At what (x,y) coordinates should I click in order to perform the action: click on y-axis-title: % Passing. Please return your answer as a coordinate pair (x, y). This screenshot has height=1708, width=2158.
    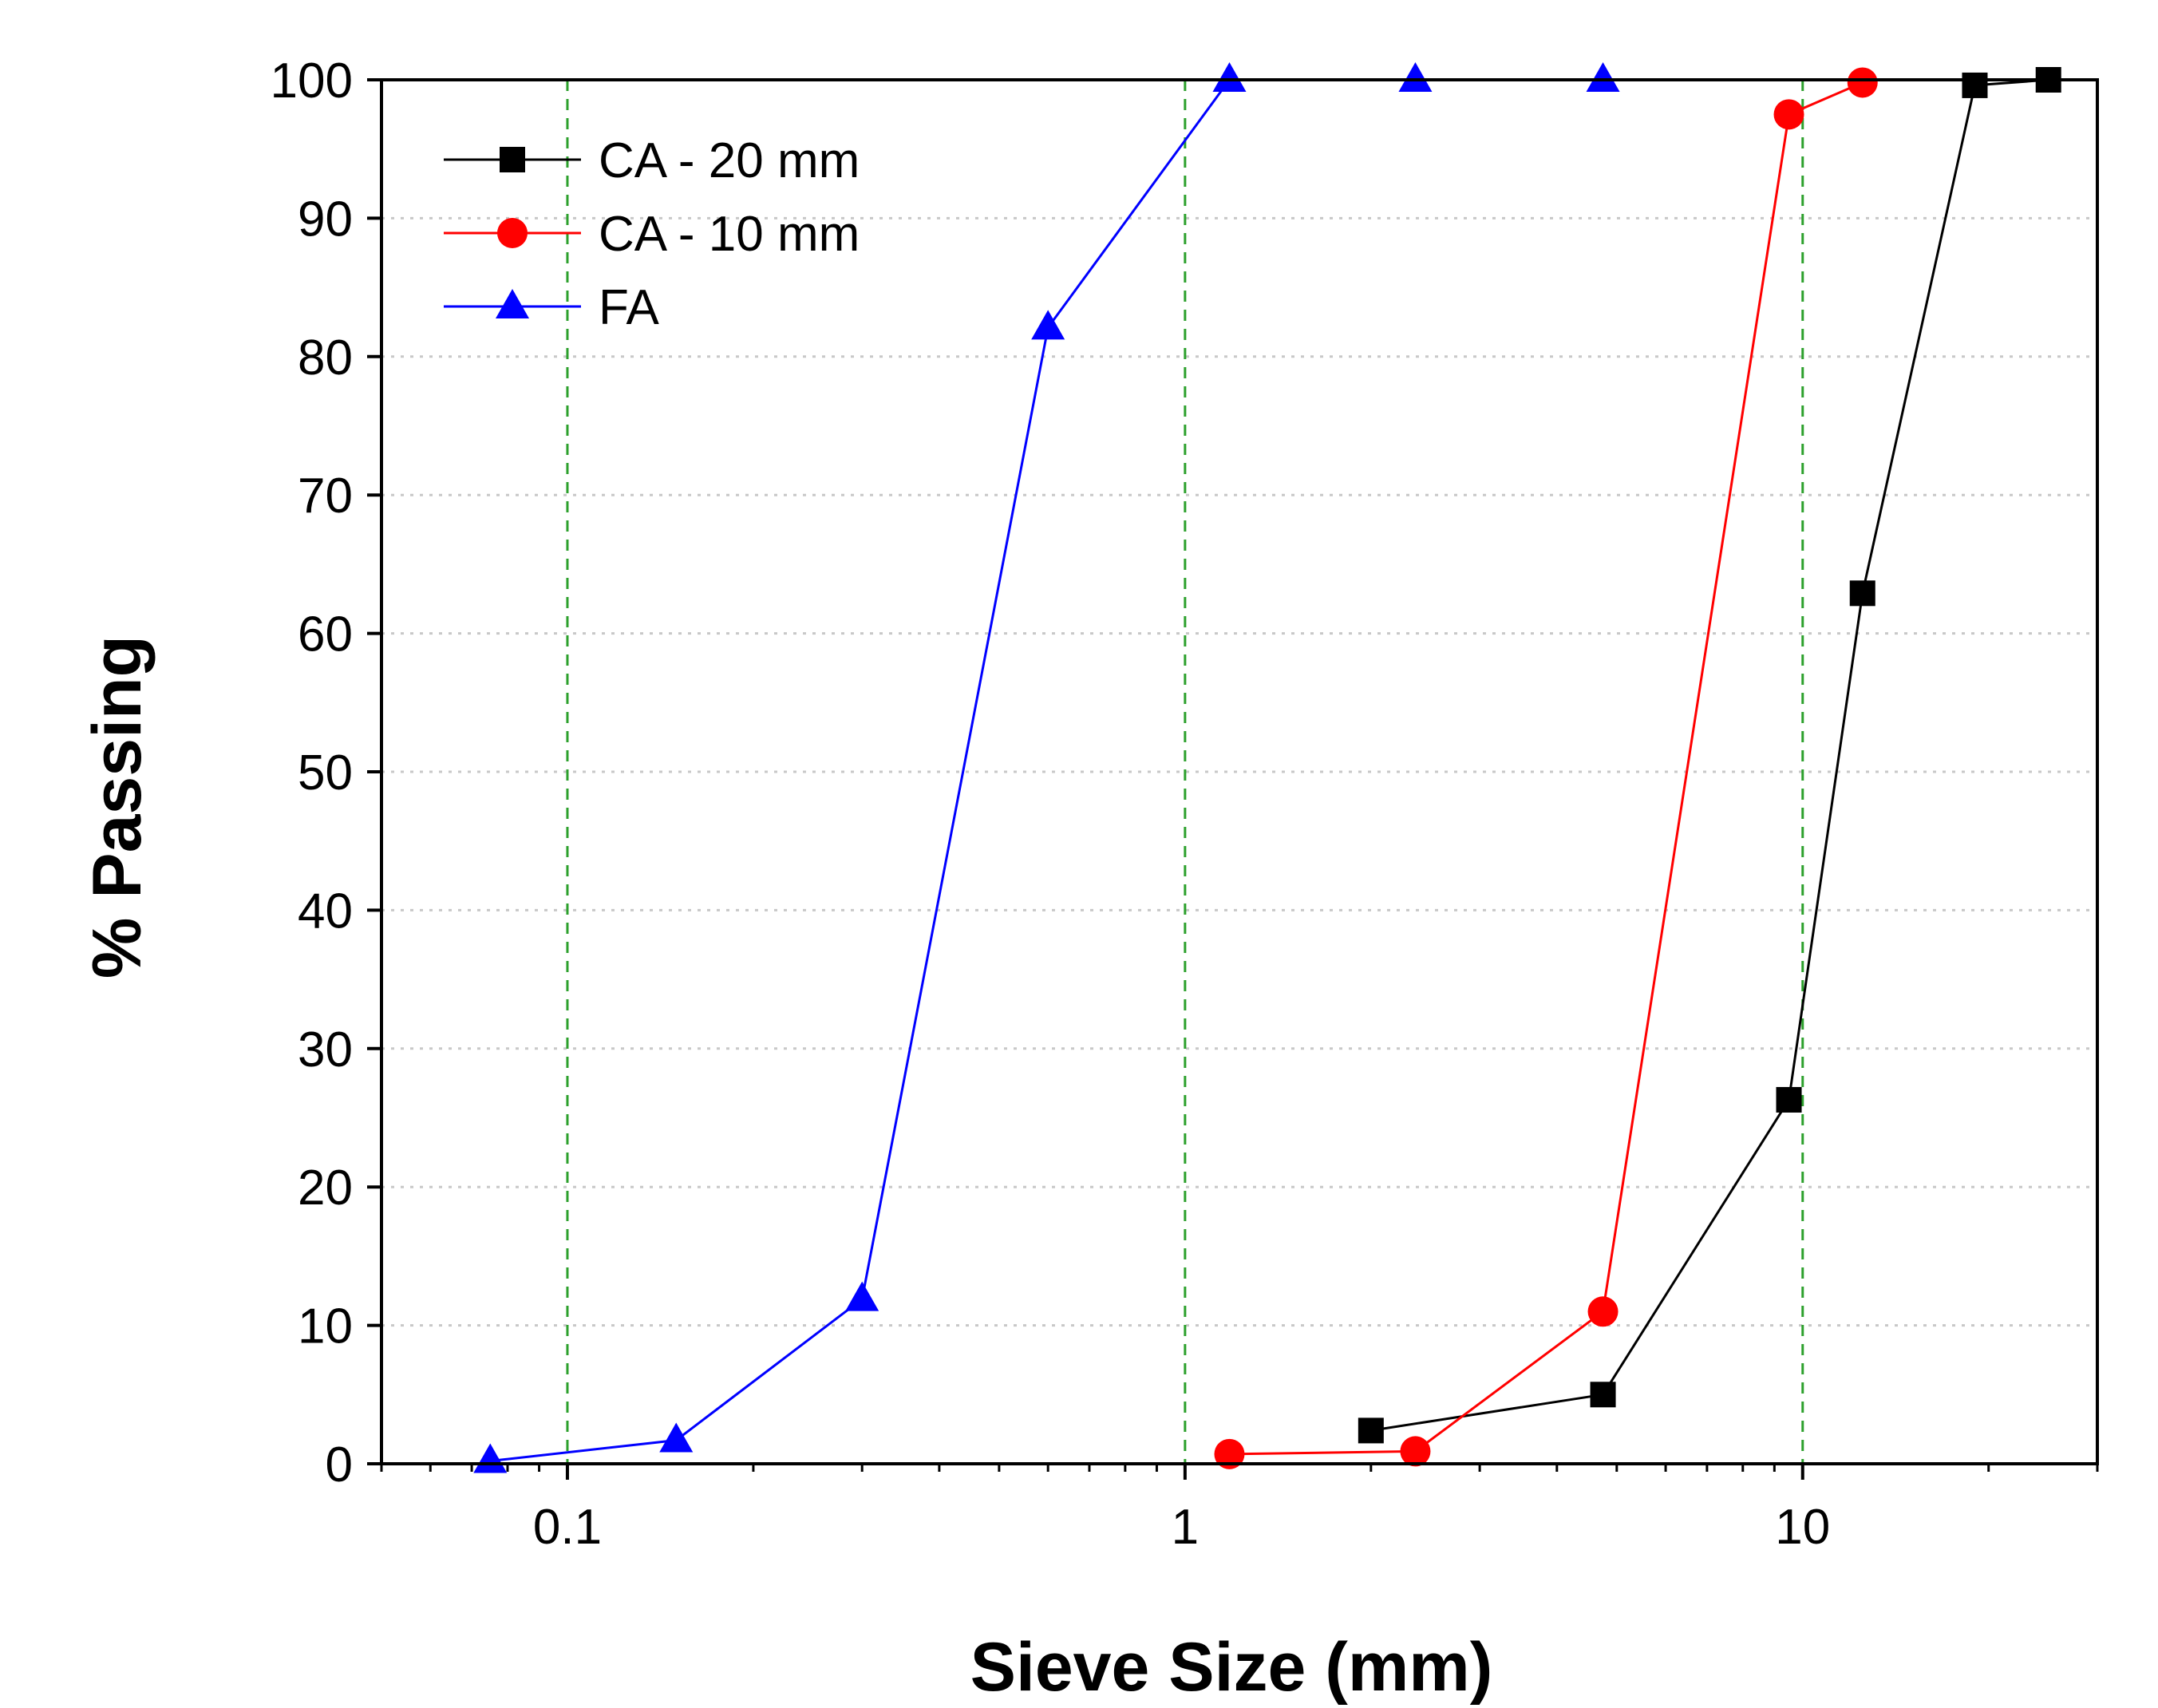
    Looking at the image, I should click on (117, 807).